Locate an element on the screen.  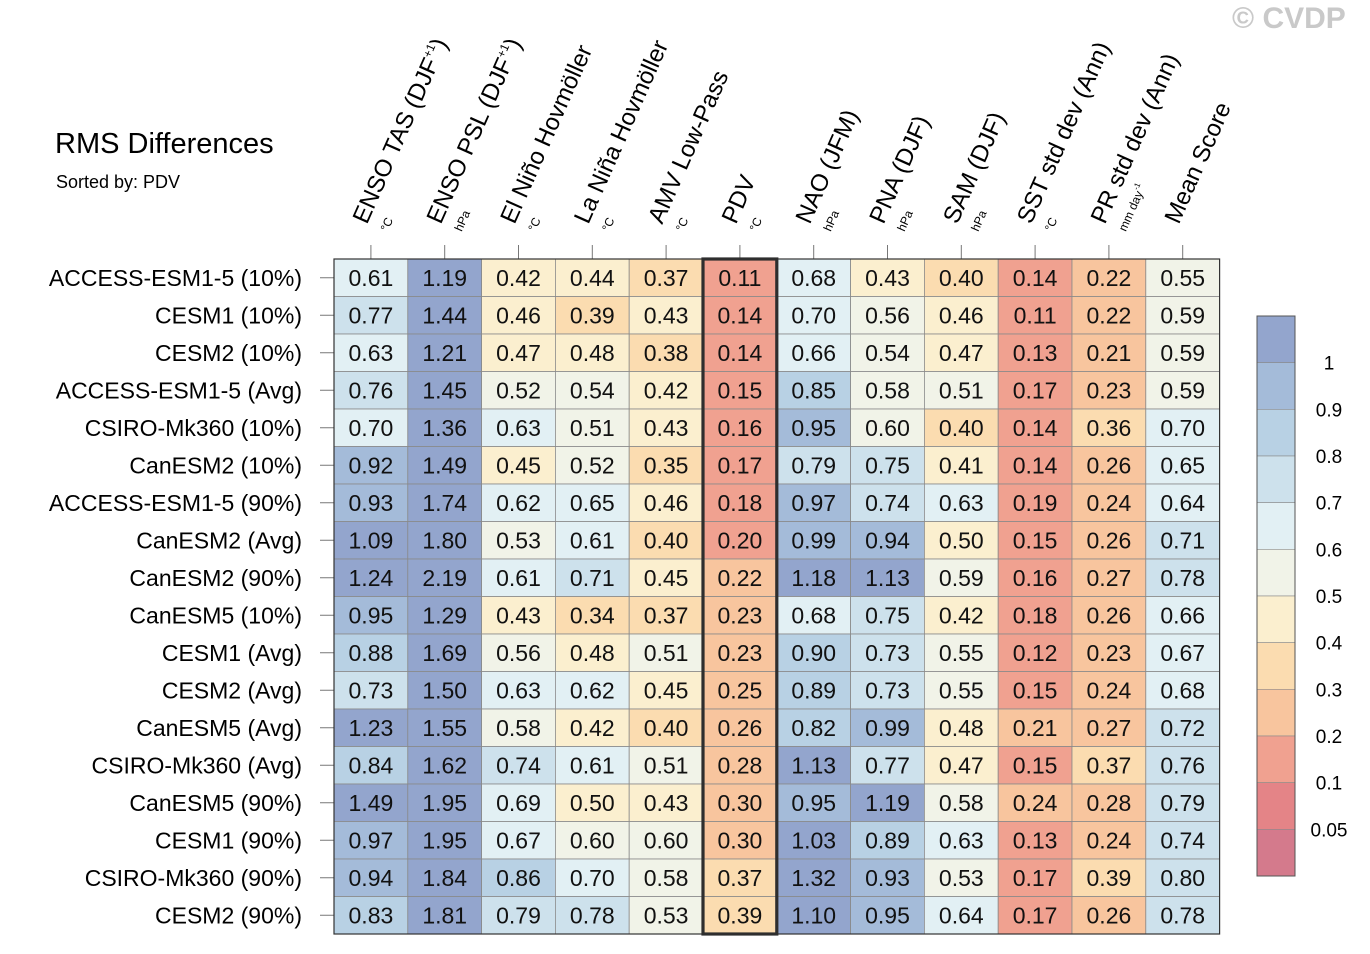
cell-value-label: 0.16 is located at coordinates (1035, 578).